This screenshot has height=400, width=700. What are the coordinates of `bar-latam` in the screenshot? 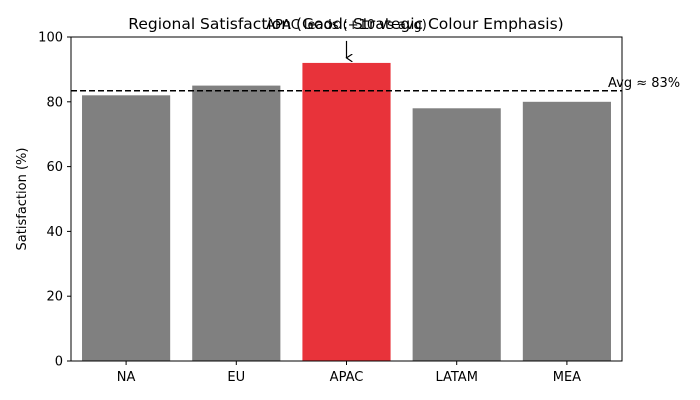 It's located at (456, 234).